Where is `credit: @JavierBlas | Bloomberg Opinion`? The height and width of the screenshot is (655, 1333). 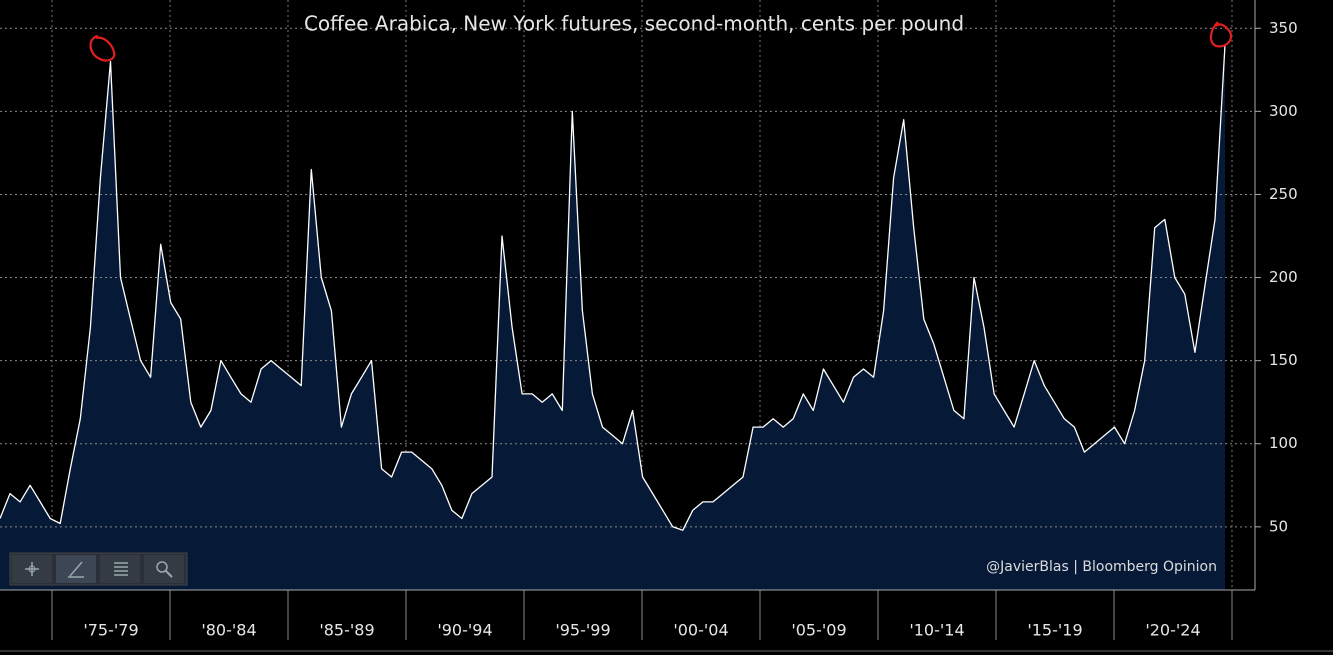 credit: @JavierBlas | Bloomberg Opinion is located at coordinates (1101, 567).